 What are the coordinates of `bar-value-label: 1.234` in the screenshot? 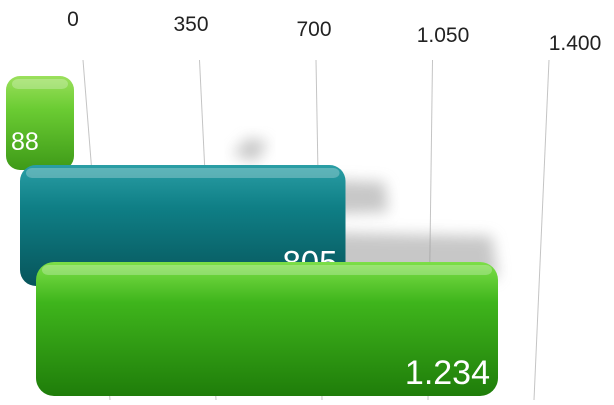 It's located at (447, 373).